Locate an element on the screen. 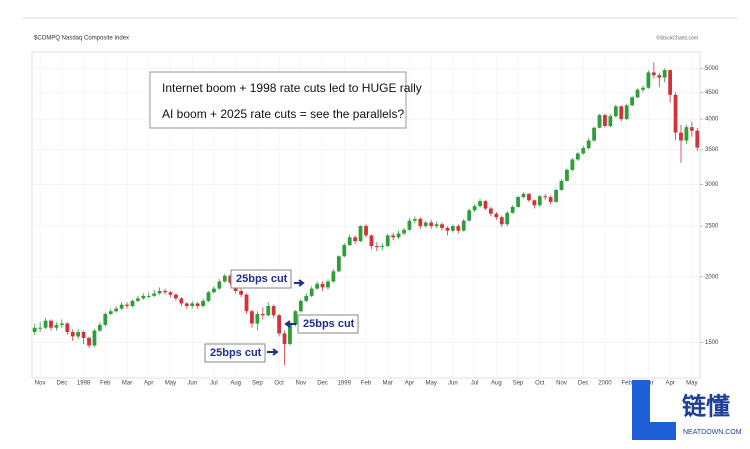  y-tick-label: 3500 is located at coordinates (712, 150).